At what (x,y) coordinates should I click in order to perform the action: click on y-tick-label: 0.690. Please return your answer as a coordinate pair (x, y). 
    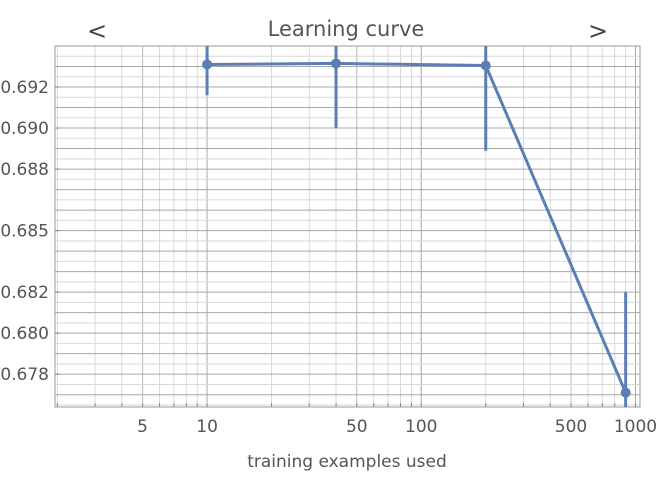
    Looking at the image, I should click on (24, 129).